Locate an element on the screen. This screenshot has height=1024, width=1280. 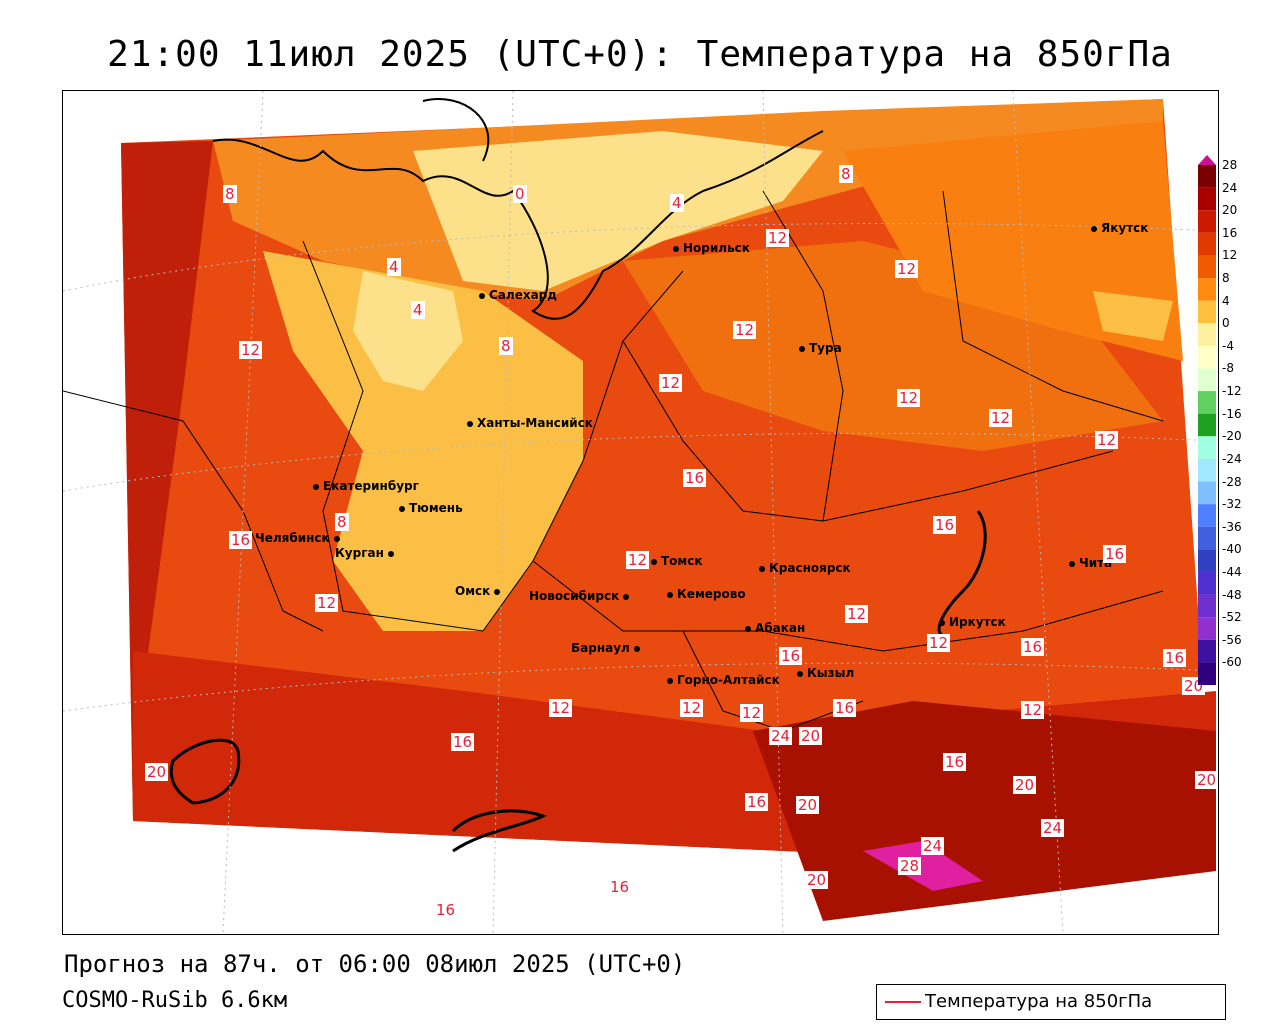
model-name: COSMO-RuSib 6.6км is located at coordinates (175, 1000).